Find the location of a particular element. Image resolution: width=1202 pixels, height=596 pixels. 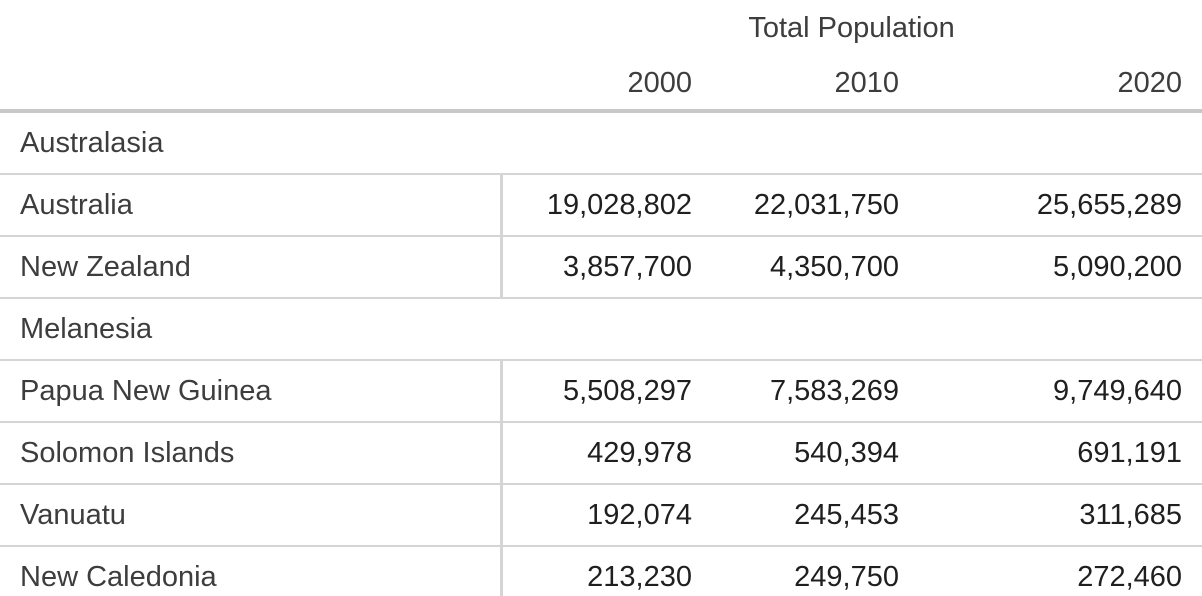

year-header-row: 2000 2010 2020 is located at coordinates (601, 85).